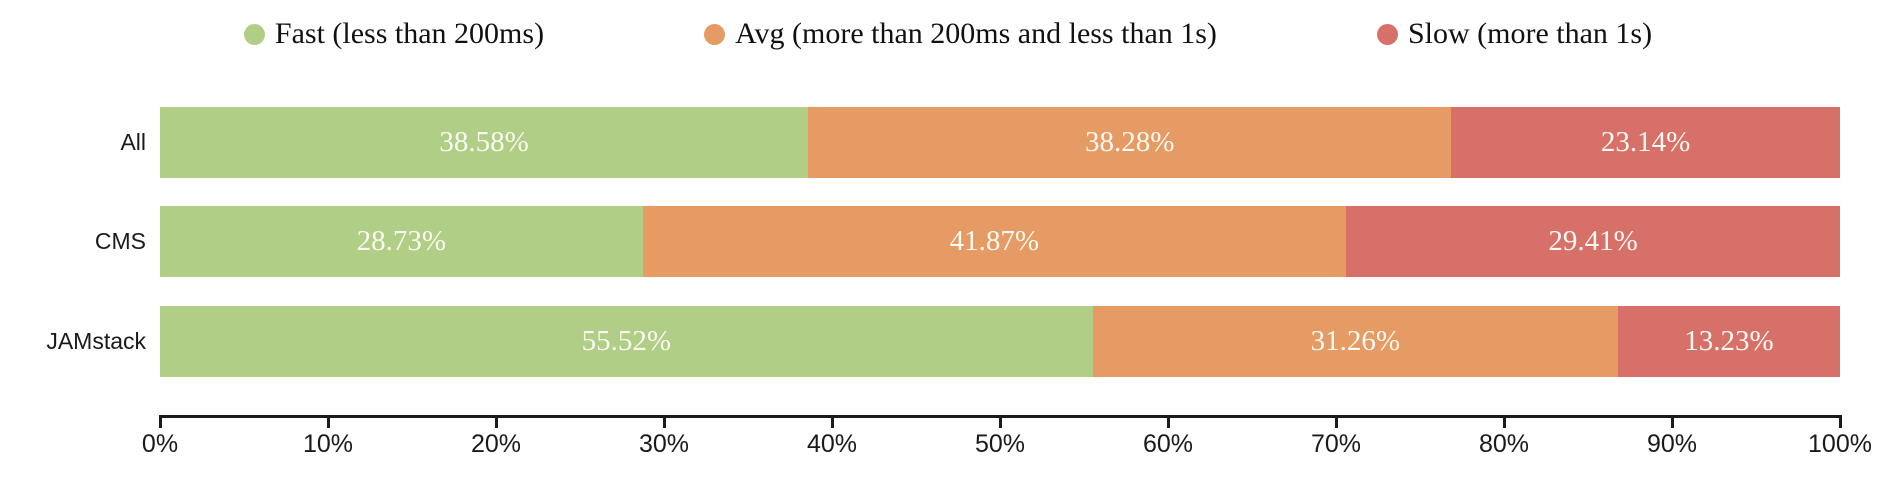 The height and width of the screenshot is (494, 1896). I want to click on legend-label-slow: Slow (more than 1s), so click(1530, 33).